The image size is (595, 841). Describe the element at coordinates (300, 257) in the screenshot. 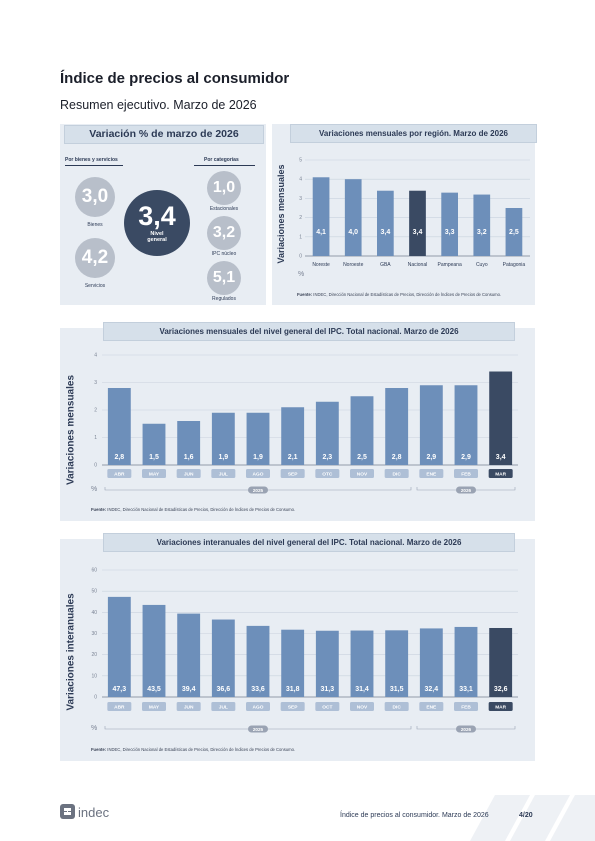

I see `y-tick-label: 0` at that location.